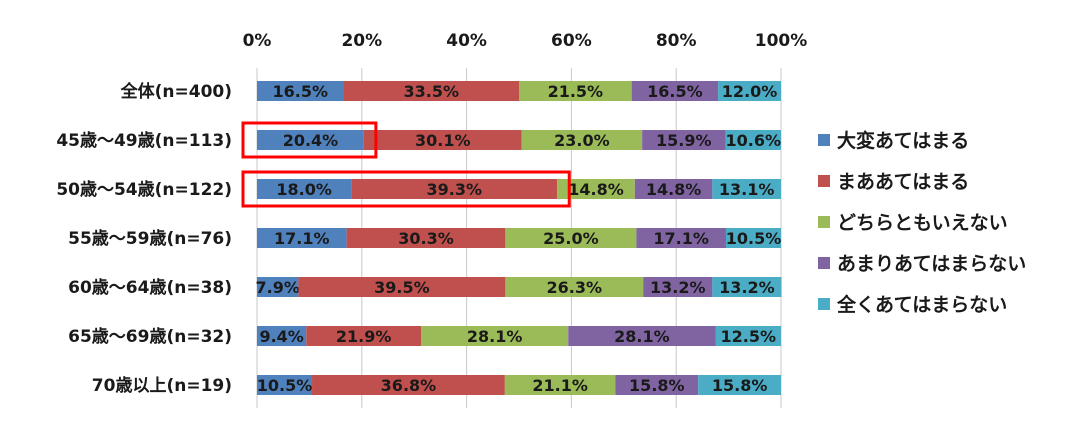 The image size is (1091, 442). Describe the element at coordinates (903, 140) in the screenshot. I see `legend-label: 大変あてはまる` at that location.